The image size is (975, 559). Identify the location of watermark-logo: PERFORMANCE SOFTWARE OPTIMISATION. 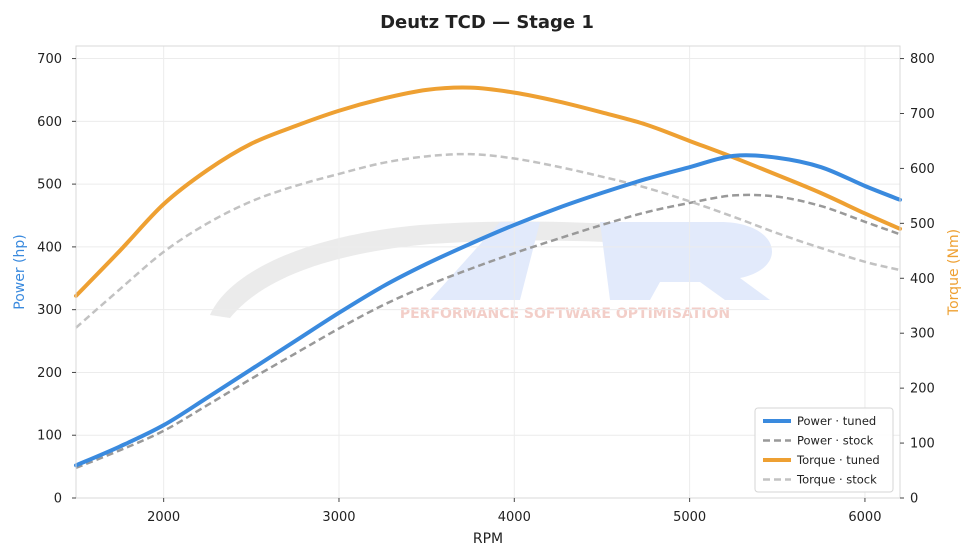
(491, 271).